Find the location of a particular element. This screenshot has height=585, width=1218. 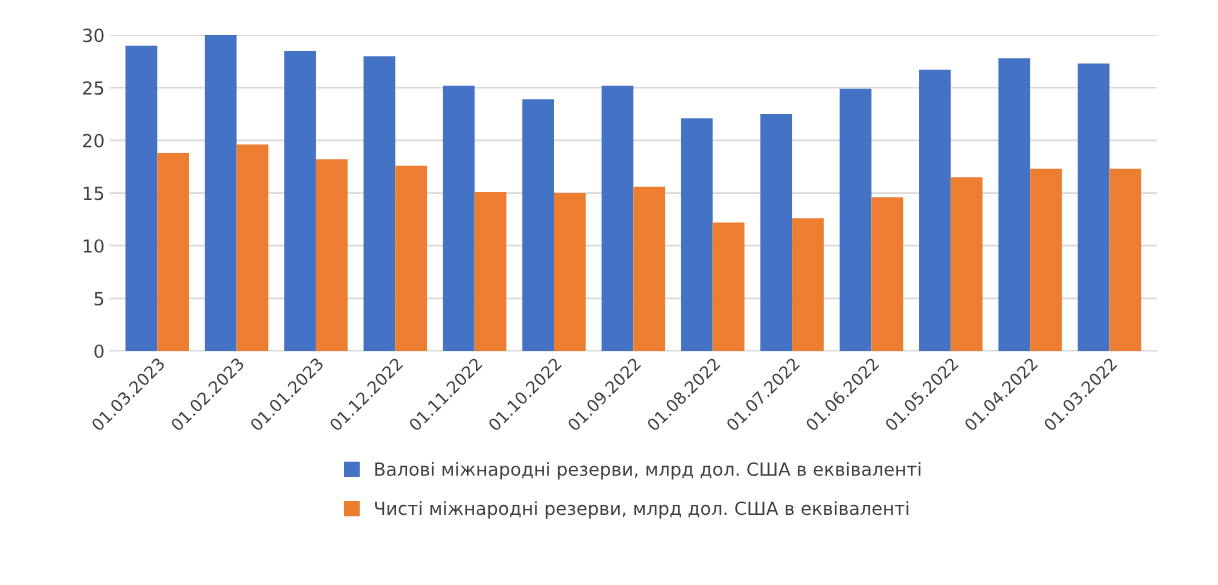

legend-label: Чисті міжнародні резерви, млрд дол. США в еквіваленті is located at coordinates (642, 510).